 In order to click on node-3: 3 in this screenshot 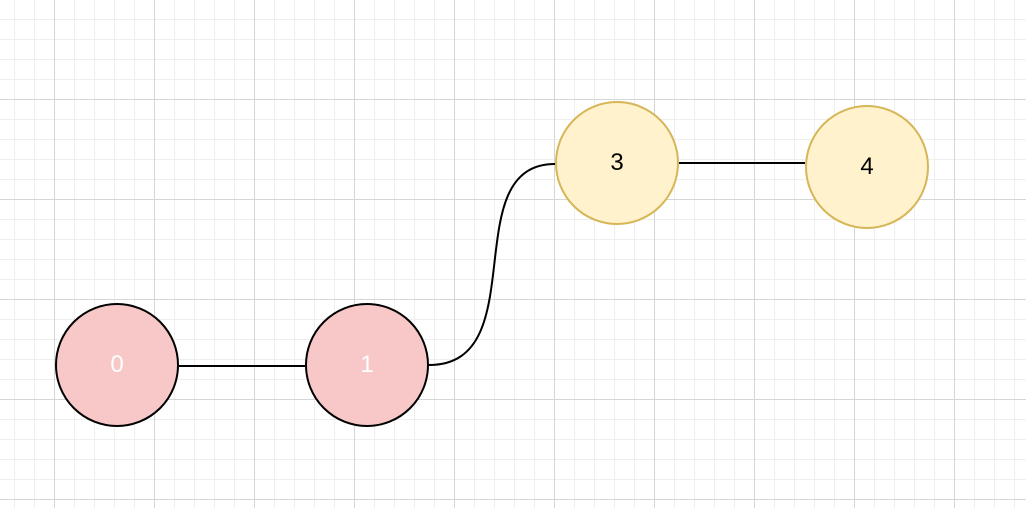, I will do `click(617, 163)`.